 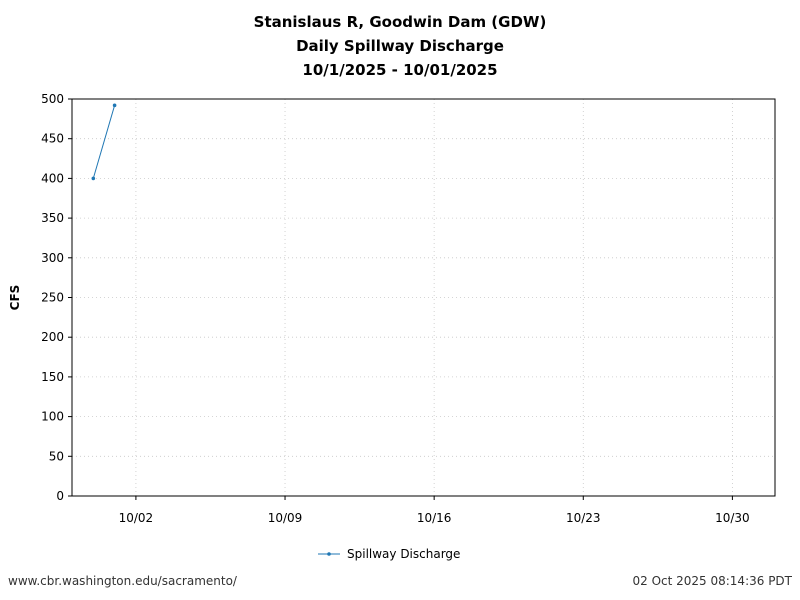 I want to click on y-axis: 0 50 100 150 200 250 300 350 400 450 500, so click(x=56, y=297).